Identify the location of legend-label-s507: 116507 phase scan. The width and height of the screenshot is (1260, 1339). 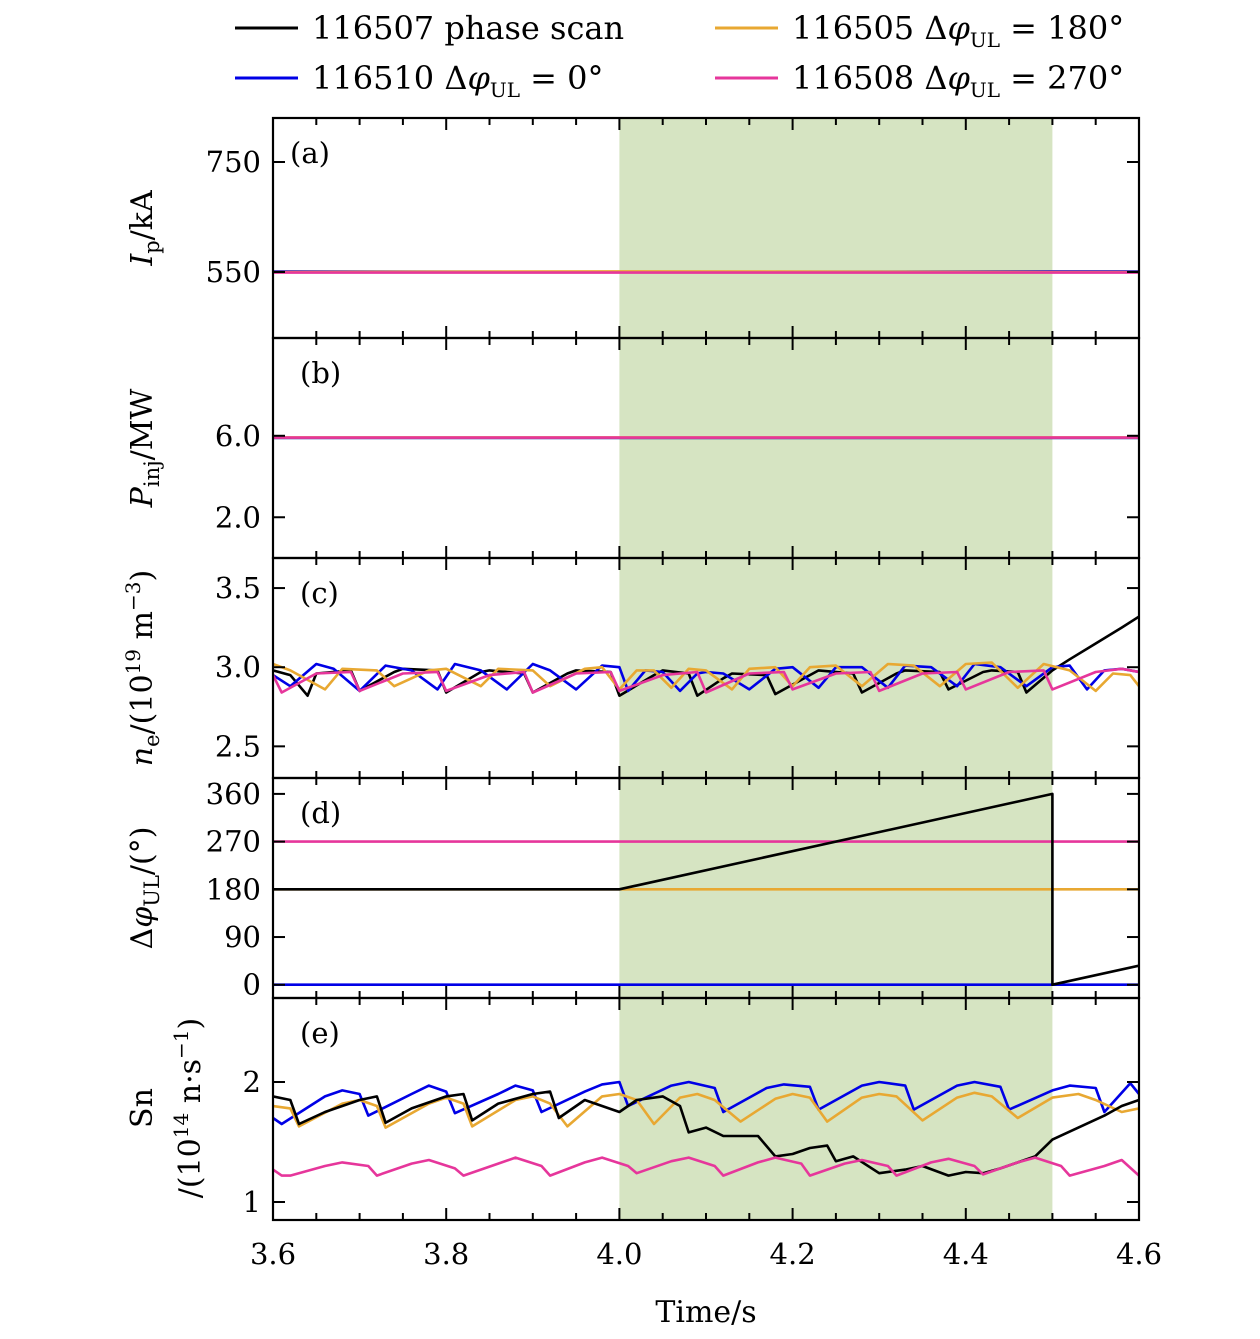
(468, 28).